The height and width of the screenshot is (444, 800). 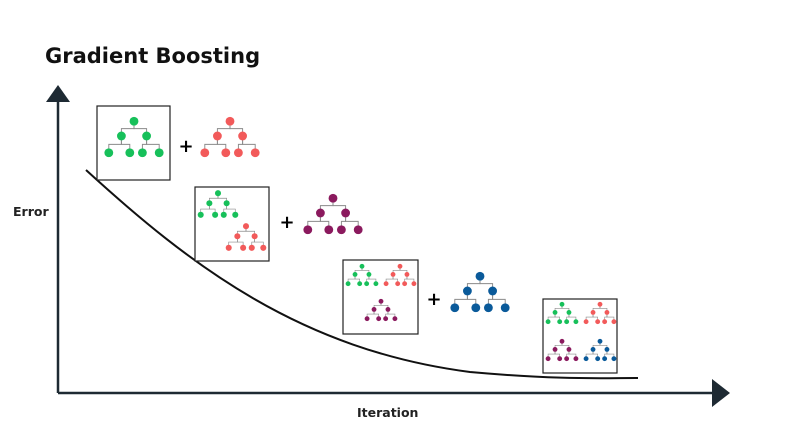 What do you see at coordinates (286, 222) in the screenshot?
I see `plus-sign-2: +` at bounding box center [286, 222].